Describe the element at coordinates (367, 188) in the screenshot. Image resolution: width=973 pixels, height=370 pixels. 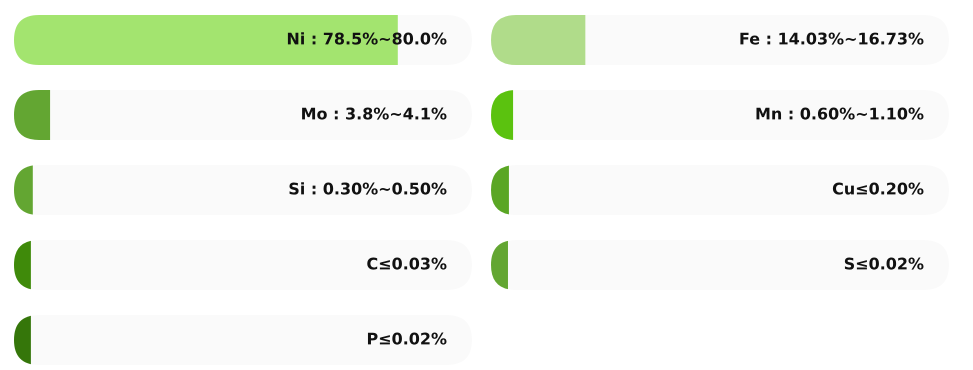
I see `y-tick-label: Si : 0.30%~0.50%` at that location.